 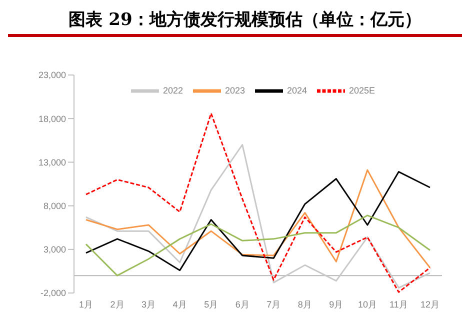 I want to click on x-tick-label: 1月, so click(x=86, y=304).